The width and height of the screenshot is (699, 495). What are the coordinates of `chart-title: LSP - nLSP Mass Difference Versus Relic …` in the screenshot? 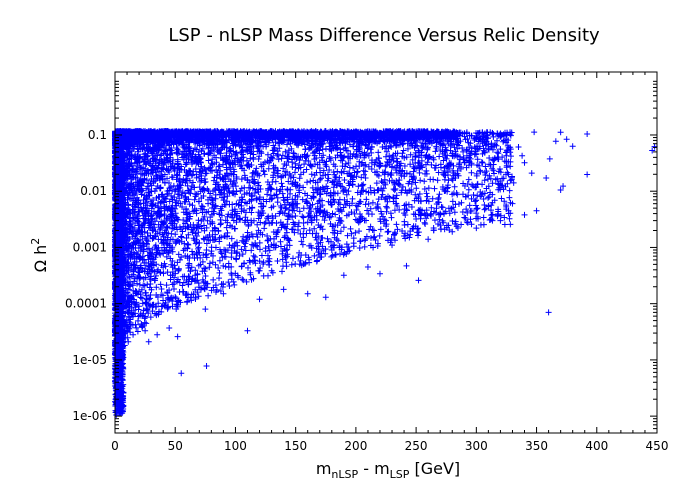 It's located at (384, 35).